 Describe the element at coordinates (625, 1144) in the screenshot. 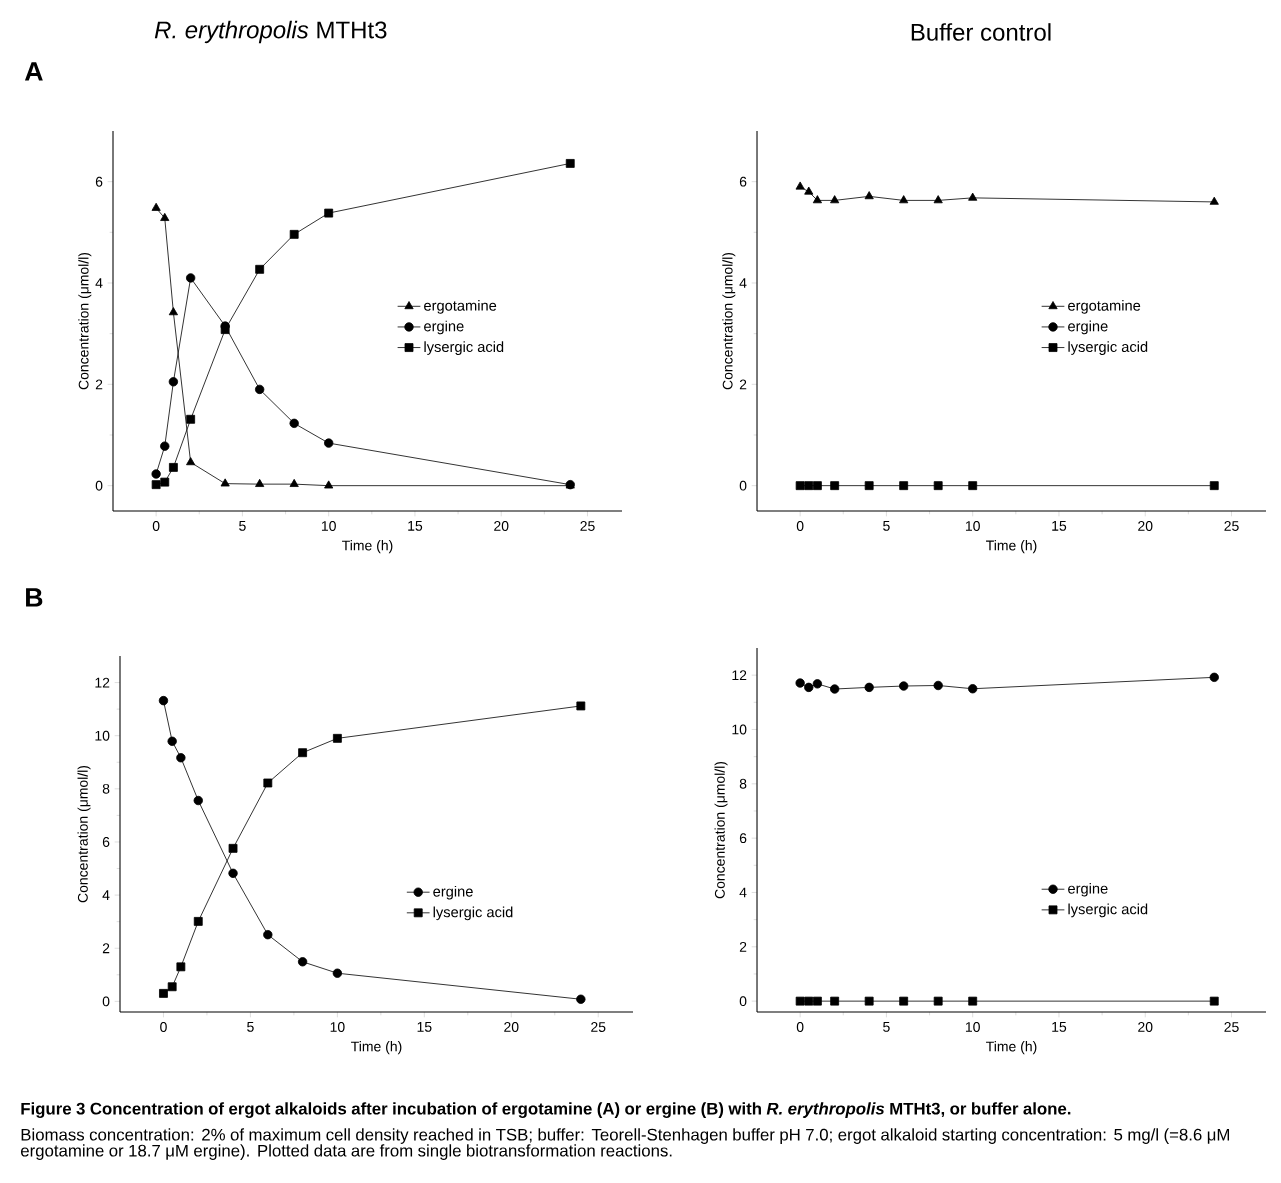

I see `text: Biomass concentration: 2% of maximum cell density reached in TSB; buffer: Teorell-Stenhagen buffer pH 7.0; ergot alkaloid starting concentration: 5 mg/l (=8.6 μM ergotamine or 18.7 μM ergine). Plotted data are from single biotransformation reactions.` at that location.